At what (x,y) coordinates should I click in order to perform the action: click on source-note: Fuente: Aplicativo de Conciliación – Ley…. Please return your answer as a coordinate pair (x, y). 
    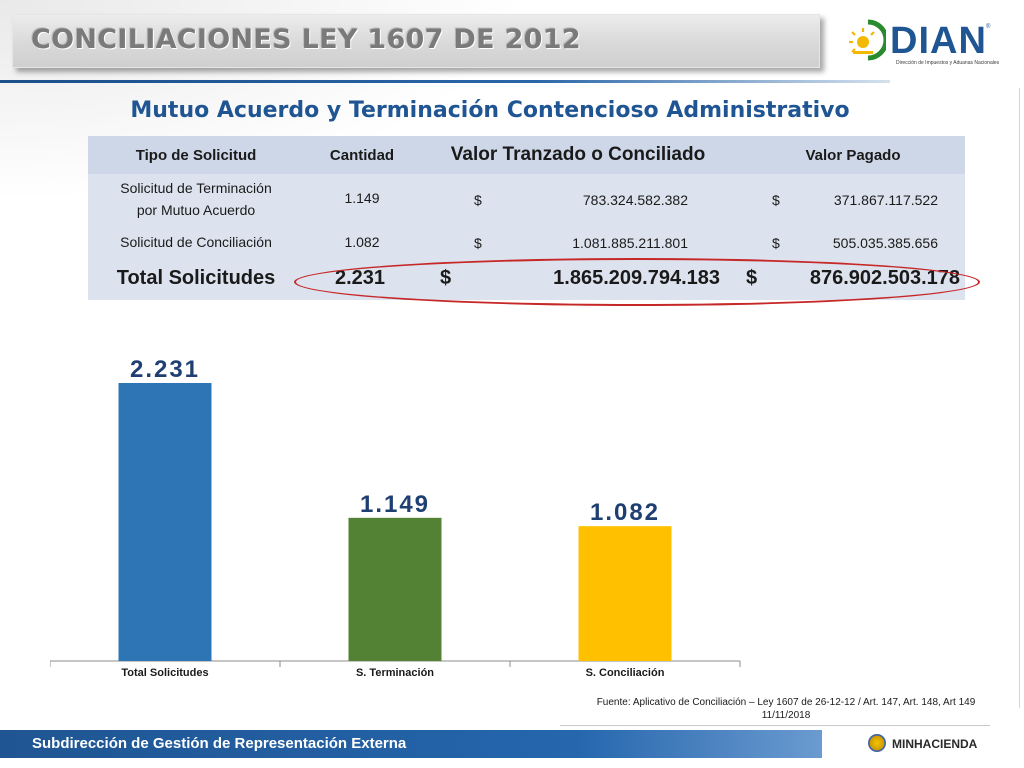
    Looking at the image, I should click on (786, 709).